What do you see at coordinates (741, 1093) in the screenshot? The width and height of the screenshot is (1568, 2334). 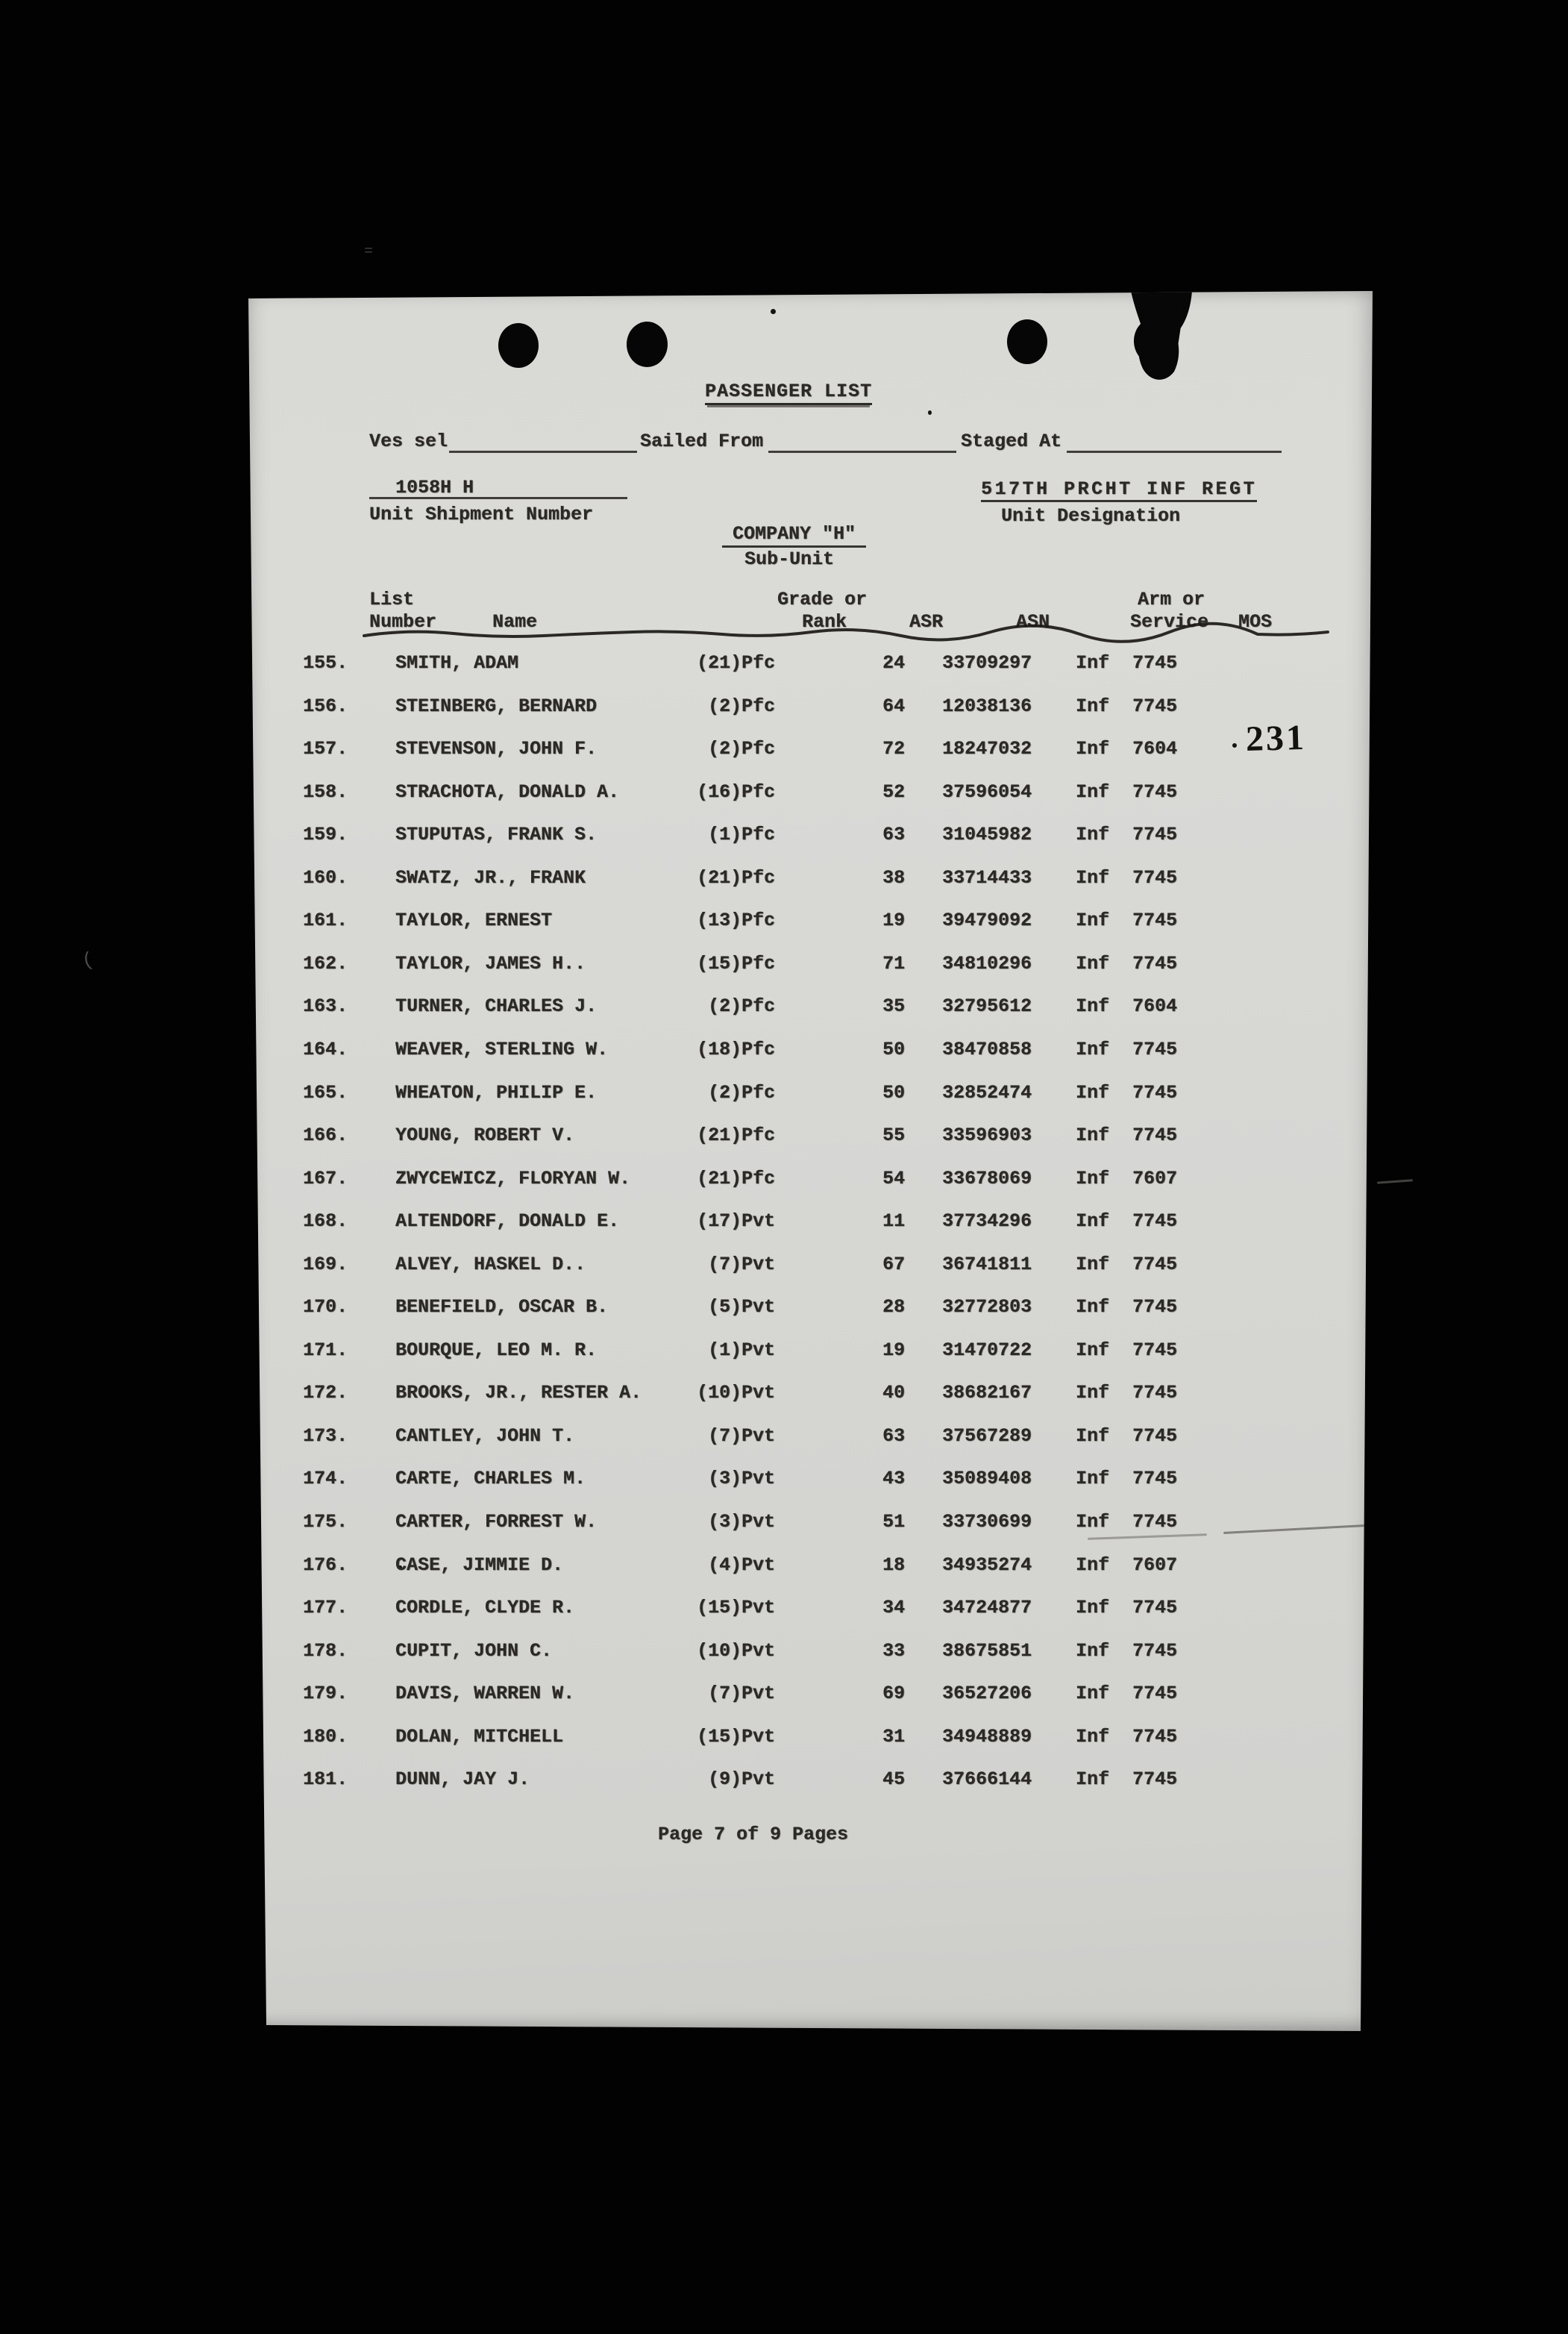 I see `row-grade-rank: (2)Pfc` at bounding box center [741, 1093].